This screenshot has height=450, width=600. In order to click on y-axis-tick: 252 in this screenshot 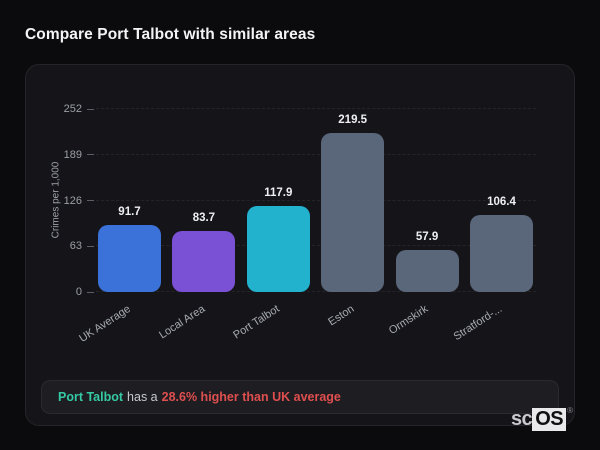, I will do `click(79, 109)`.